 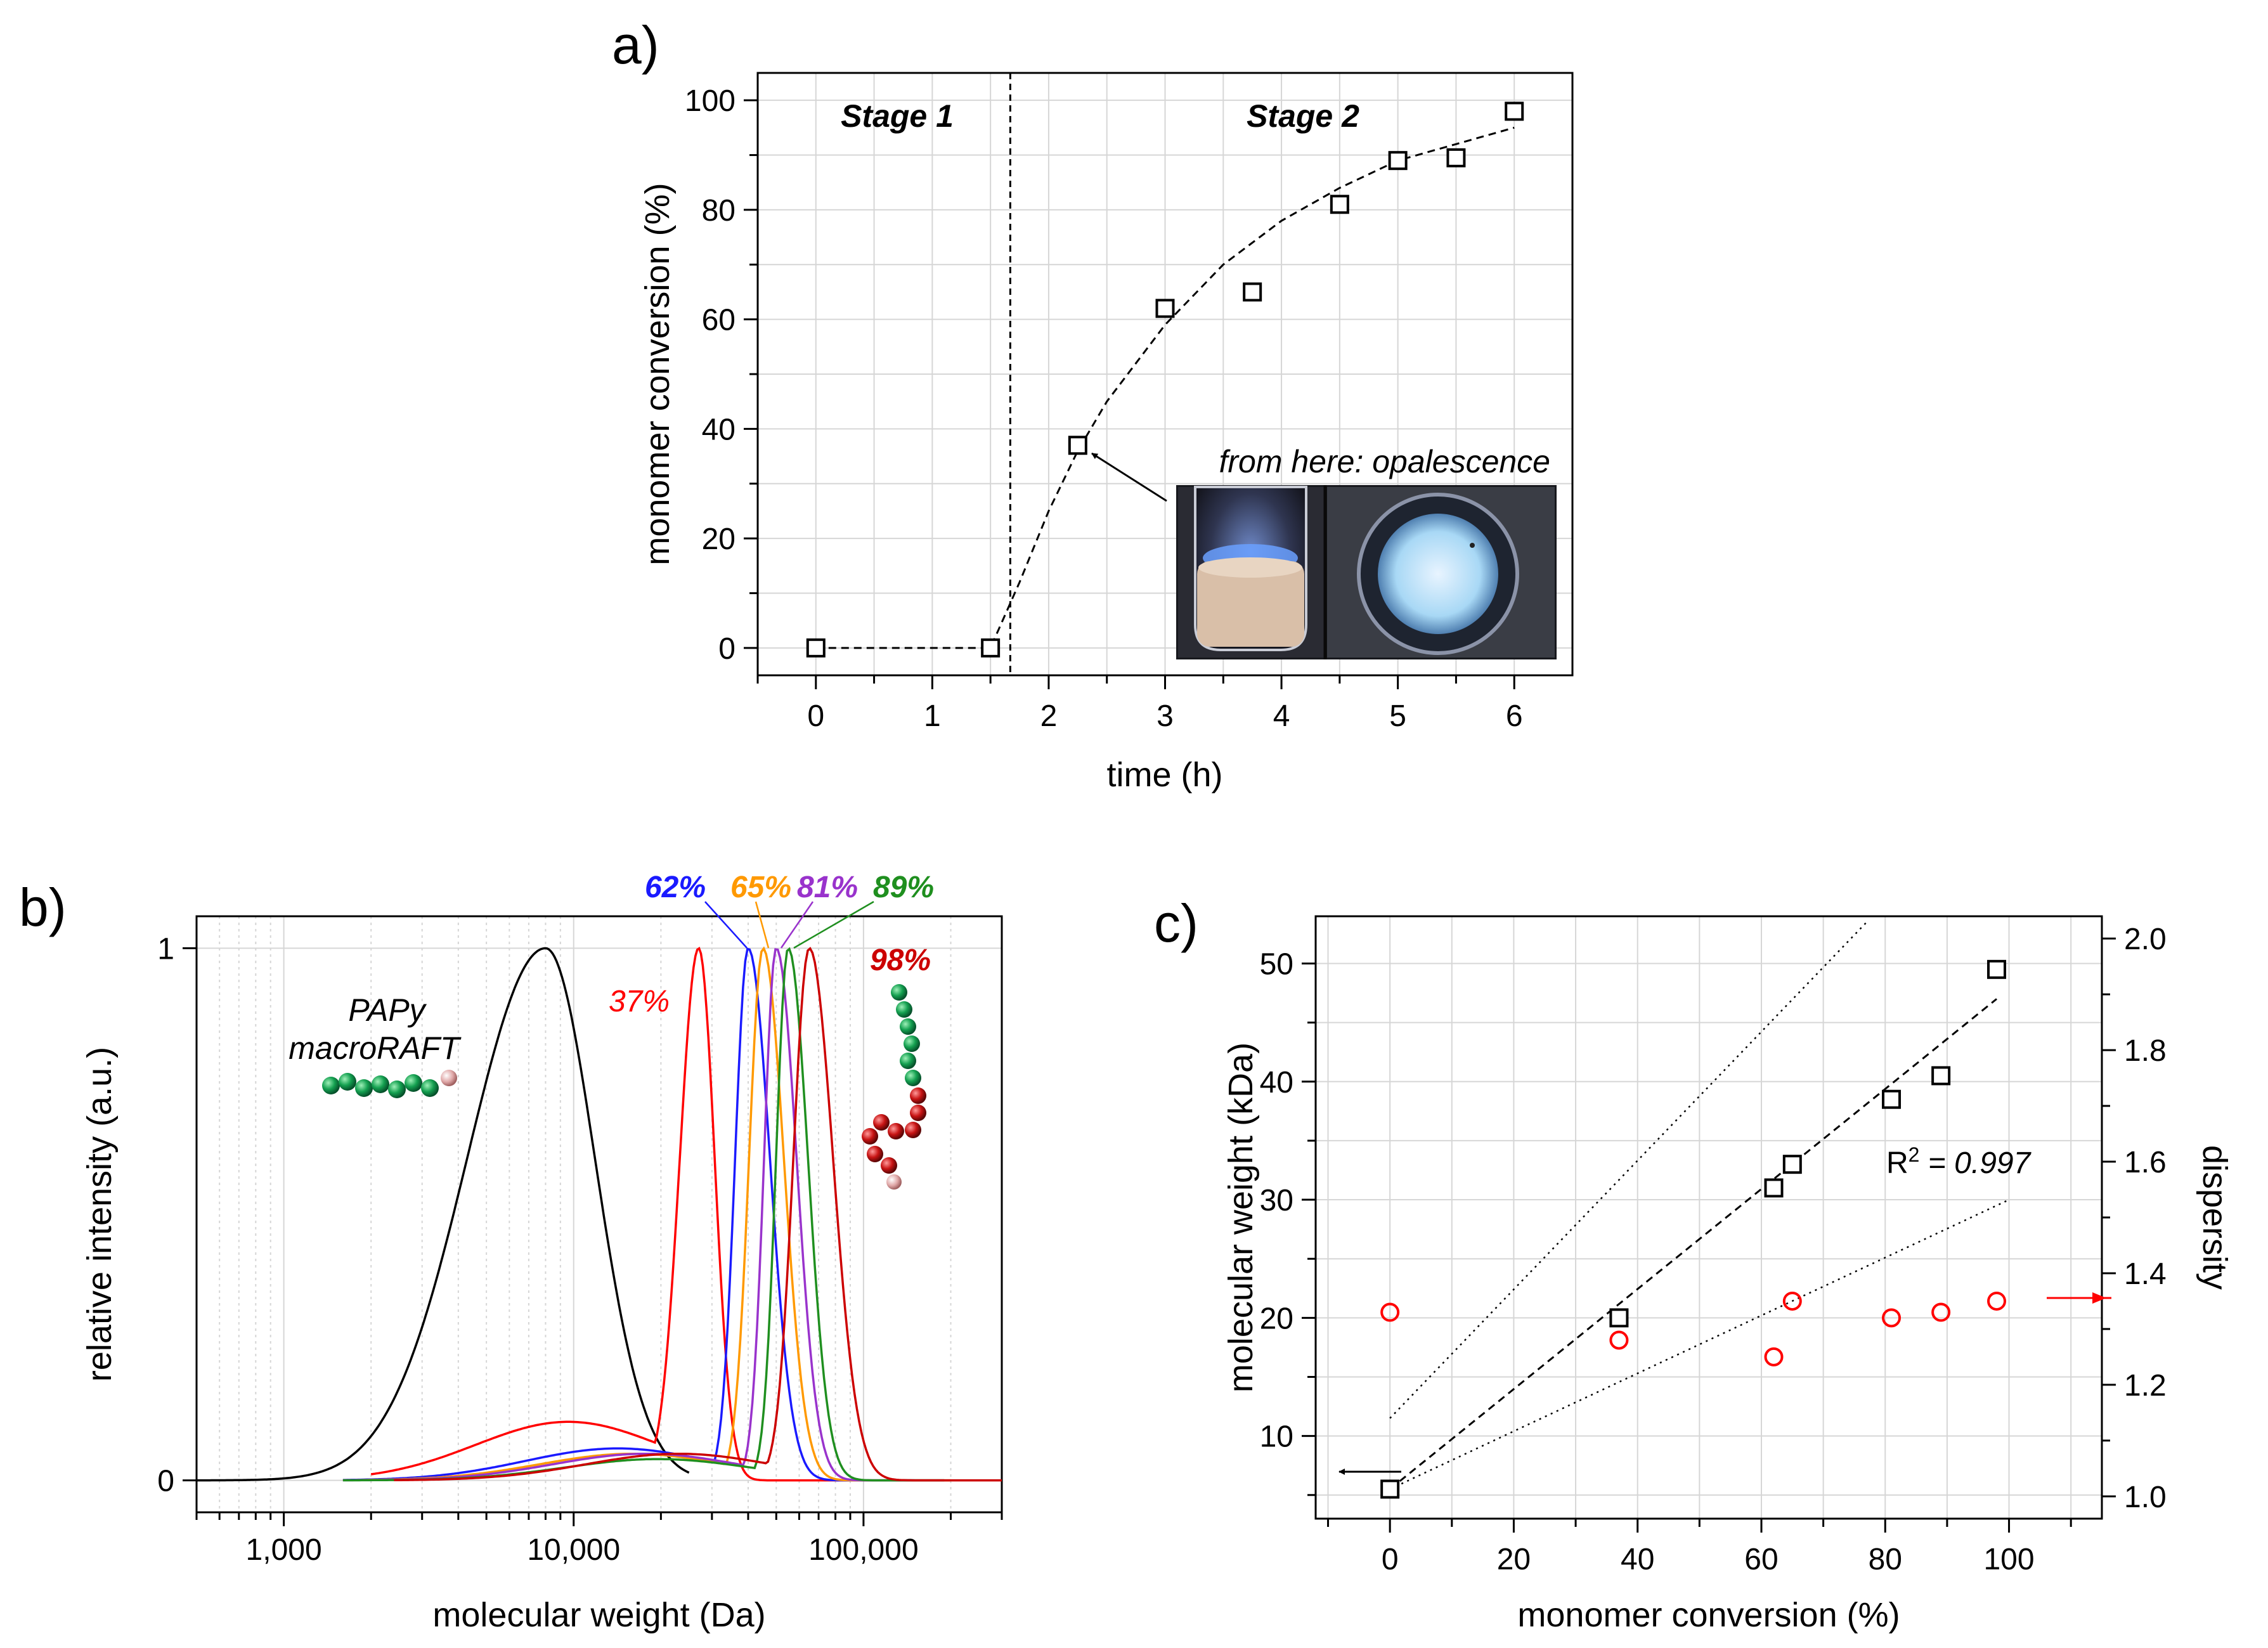 What do you see at coordinates (165, 1215) in the screenshot?
I see `panel-b-y-tick-labels: 0 1` at bounding box center [165, 1215].